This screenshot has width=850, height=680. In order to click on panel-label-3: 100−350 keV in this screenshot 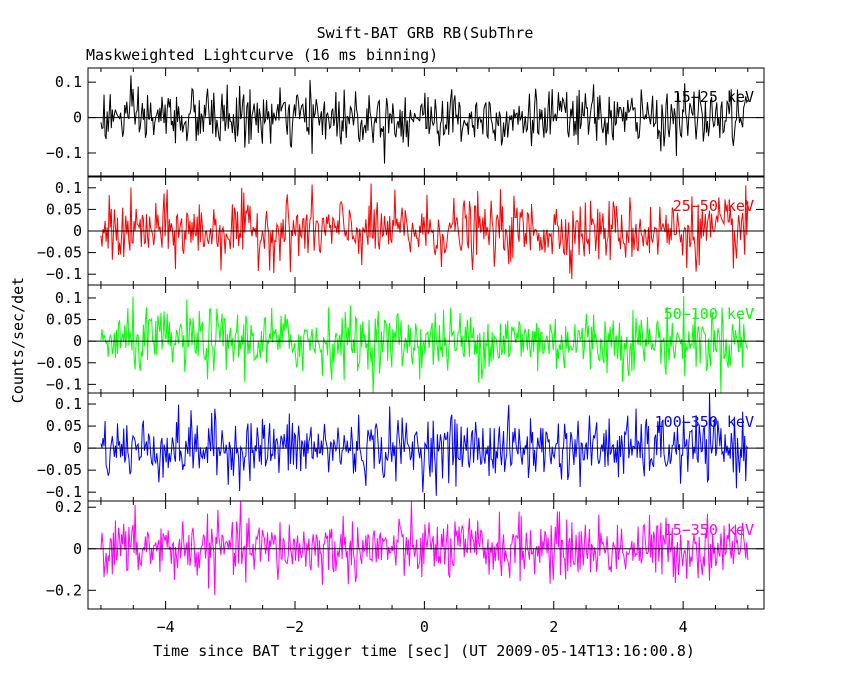, I will do `click(704, 422)`.